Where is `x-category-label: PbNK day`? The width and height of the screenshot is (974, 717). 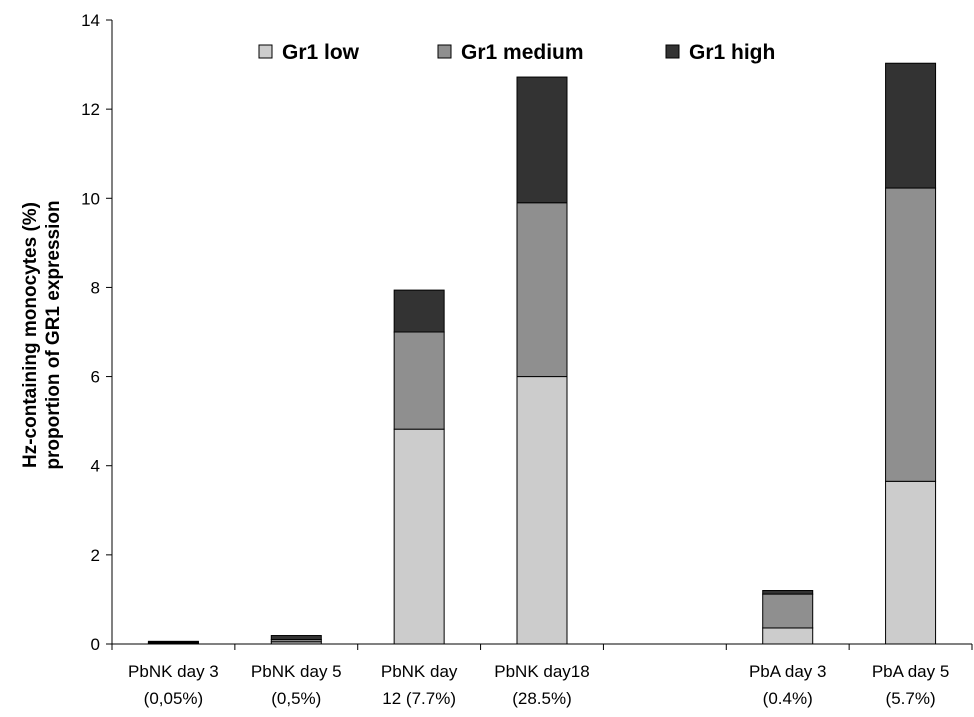
x-category-label: PbNK day is located at coordinates (419, 671).